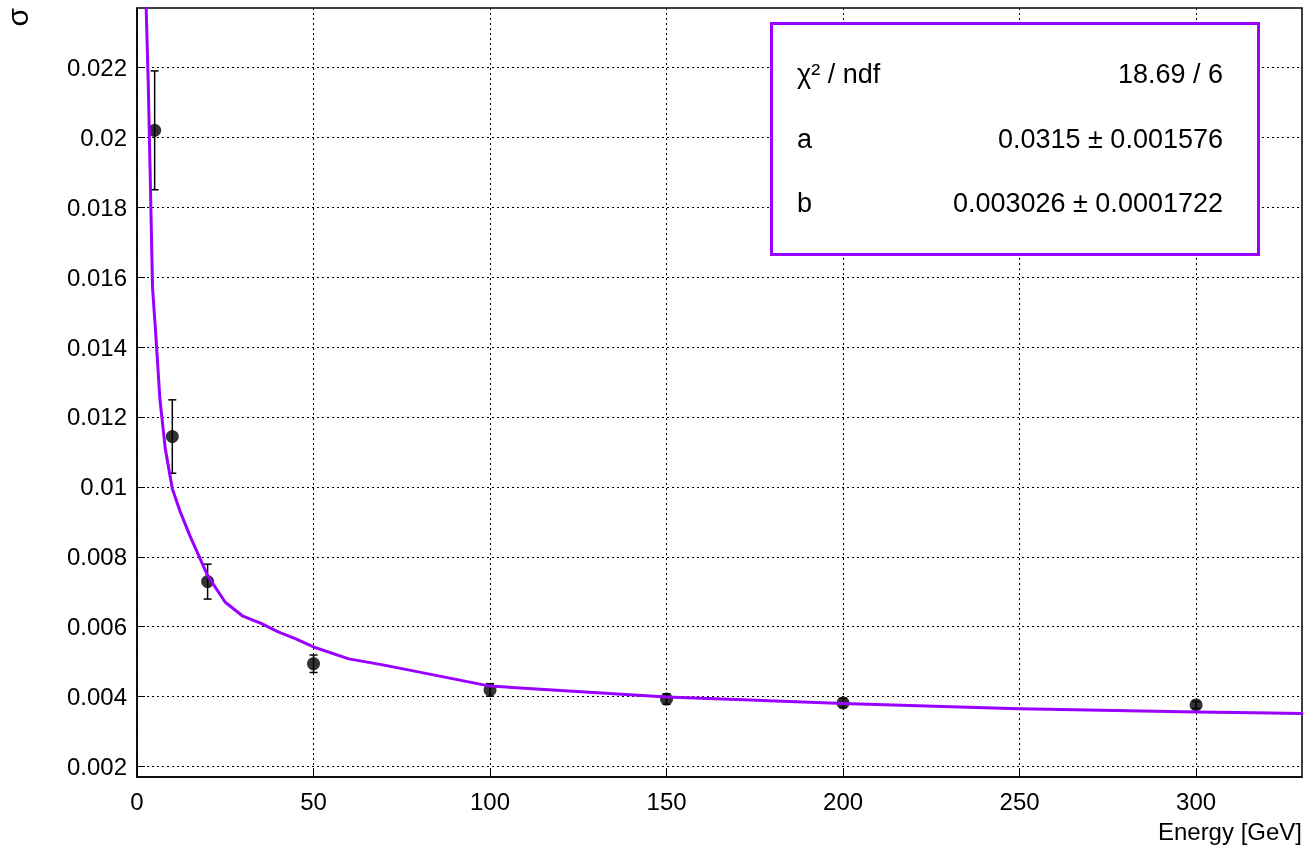  What do you see at coordinates (1109, 139) in the screenshot?
I see `annotation: 0.0315 ± 0.001576` at bounding box center [1109, 139].